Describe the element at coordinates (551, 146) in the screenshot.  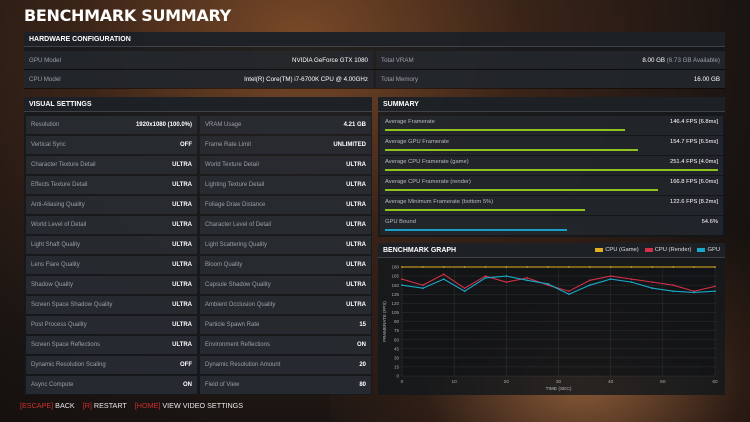
I see `summary-item: Average GPU Framerate 154.7 FPS [6.5ms]` at that location.